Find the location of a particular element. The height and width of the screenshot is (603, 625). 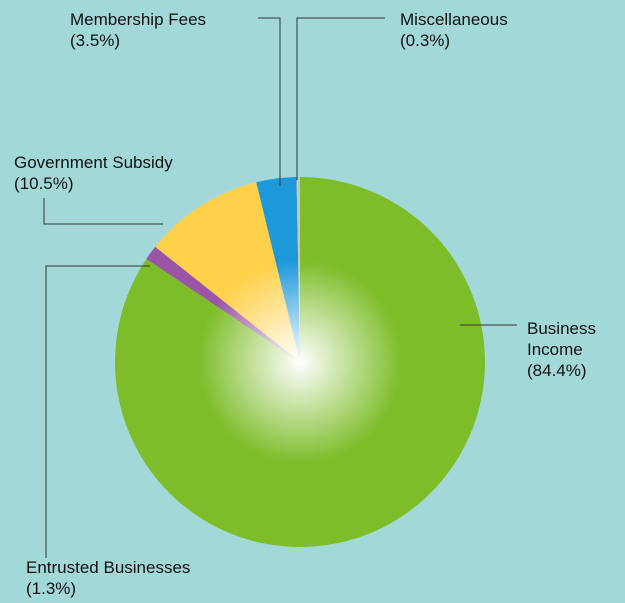

slice-label: Miscellaneous (0.3%) is located at coordinates (454, 30).